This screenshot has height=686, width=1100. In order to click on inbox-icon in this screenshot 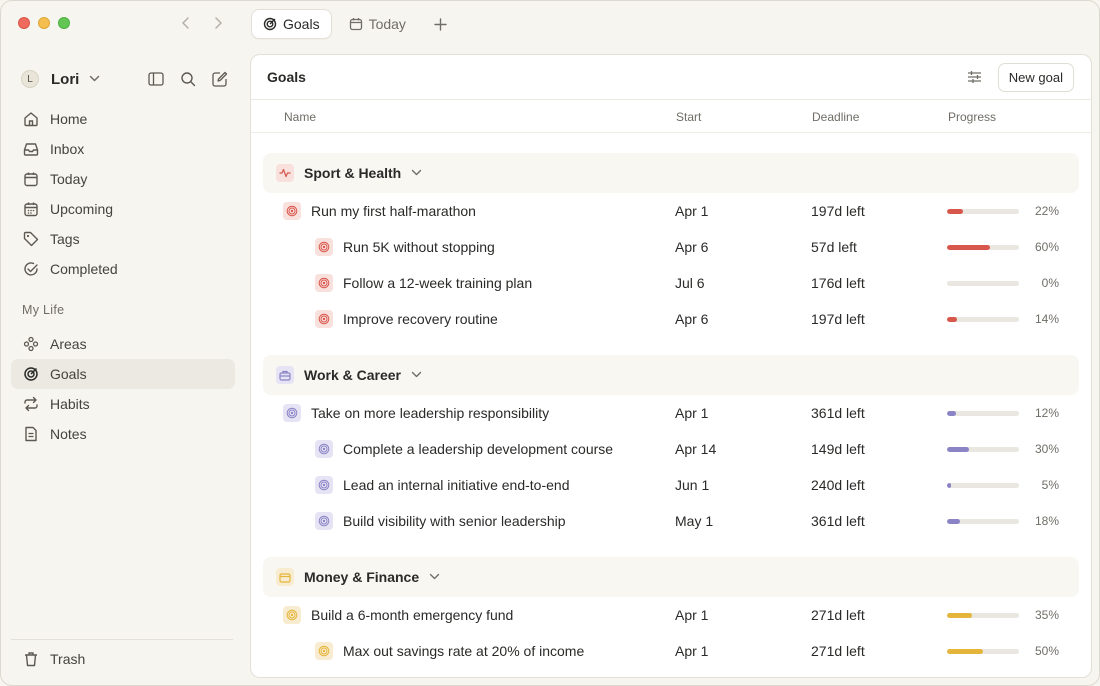, I will do `click(31, 149)`.